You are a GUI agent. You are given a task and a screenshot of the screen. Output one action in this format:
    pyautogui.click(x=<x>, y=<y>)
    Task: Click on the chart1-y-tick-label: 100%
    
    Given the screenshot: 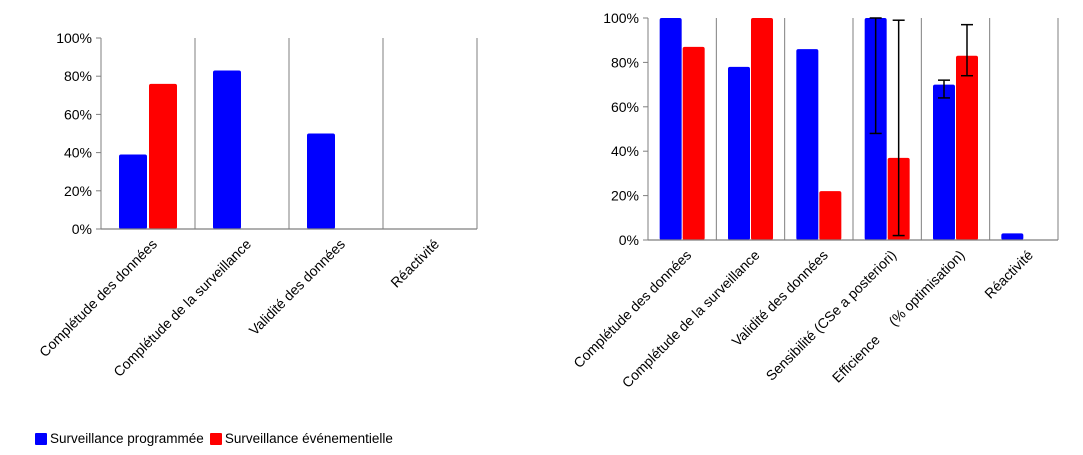 What is the action you would take?
    pyautogui.click(x=74, y=38)
    